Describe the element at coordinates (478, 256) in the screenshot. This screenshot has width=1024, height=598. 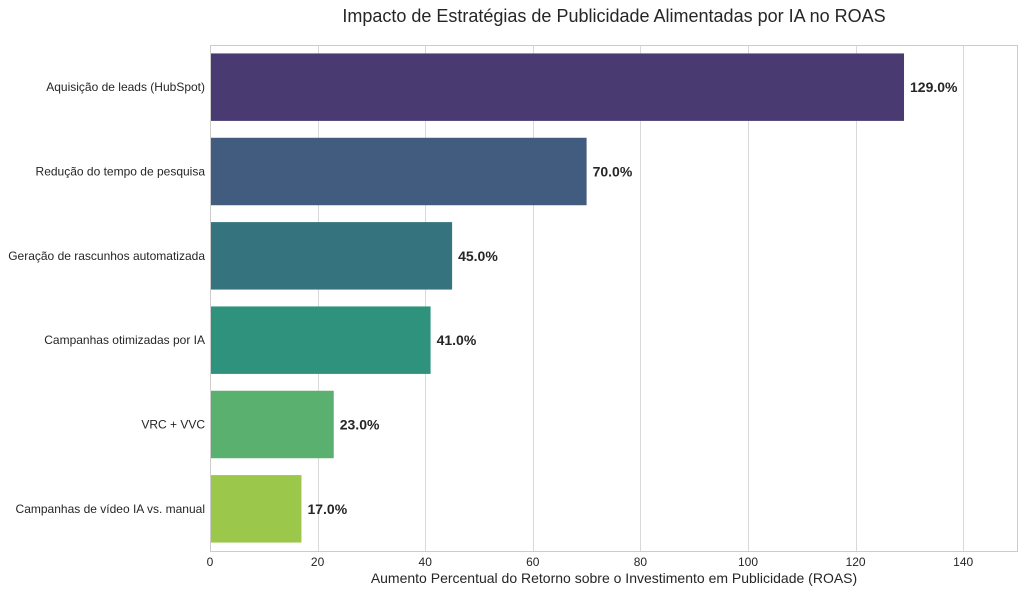
I see `bar-value-label: 45.0%` at that location.